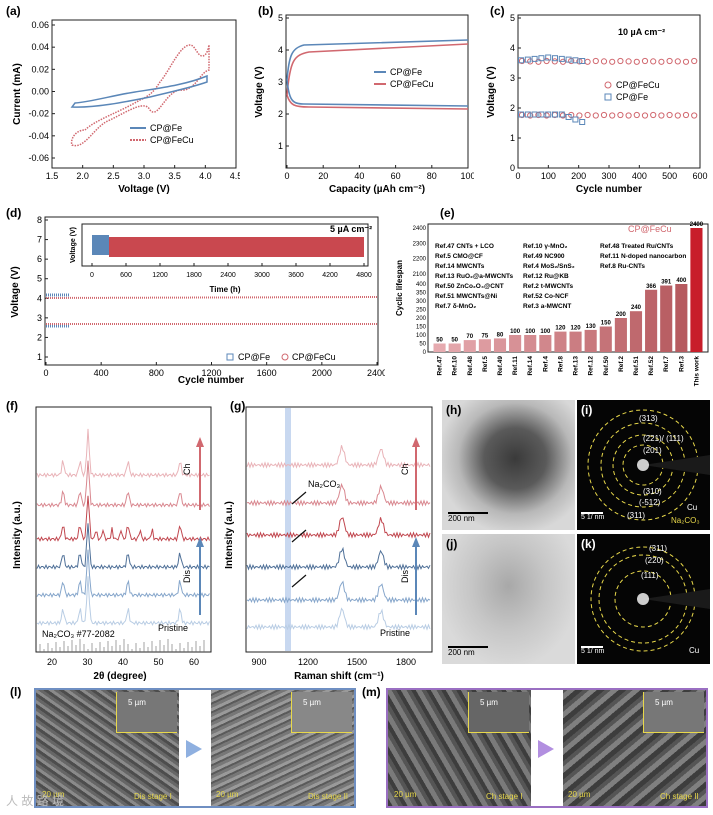  Describe the element at coordinates (454, 410) in the screenshot. I see `panel-h-label: (h)` at that location.